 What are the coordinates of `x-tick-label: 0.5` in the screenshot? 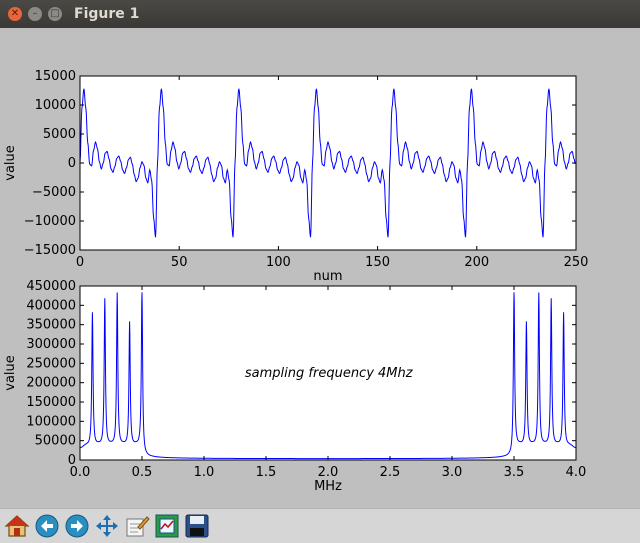 It's located at (142, 472).